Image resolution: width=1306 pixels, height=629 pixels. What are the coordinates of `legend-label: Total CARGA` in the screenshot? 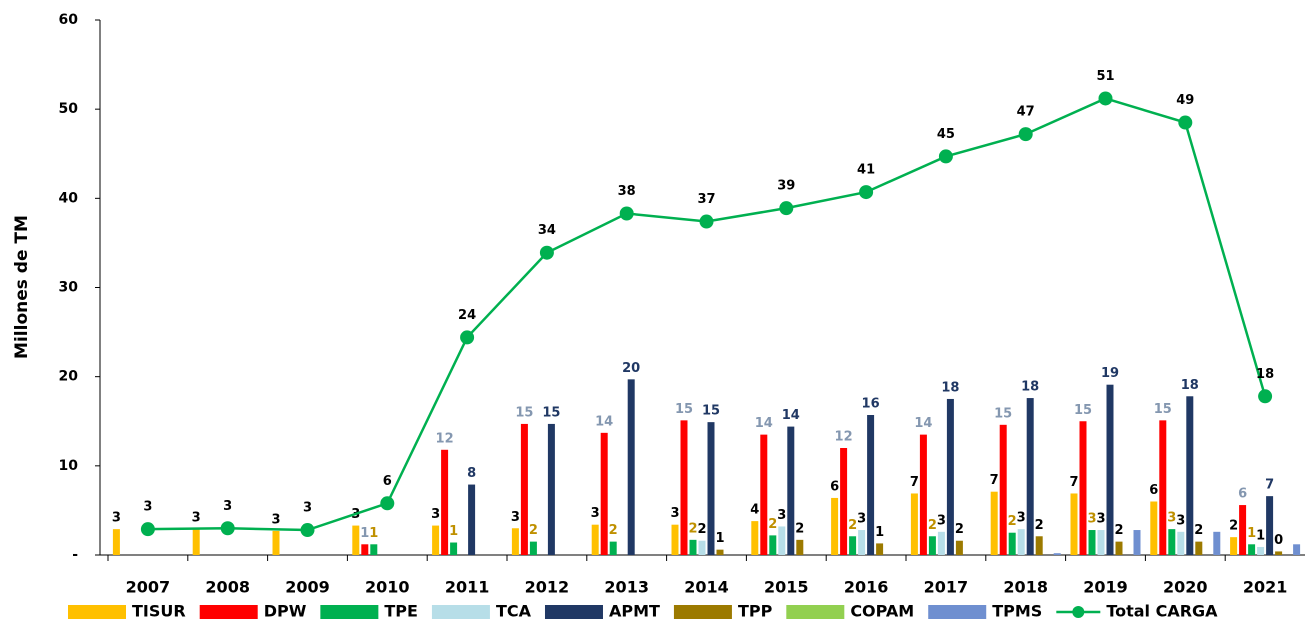 It's located at (1162, 611).